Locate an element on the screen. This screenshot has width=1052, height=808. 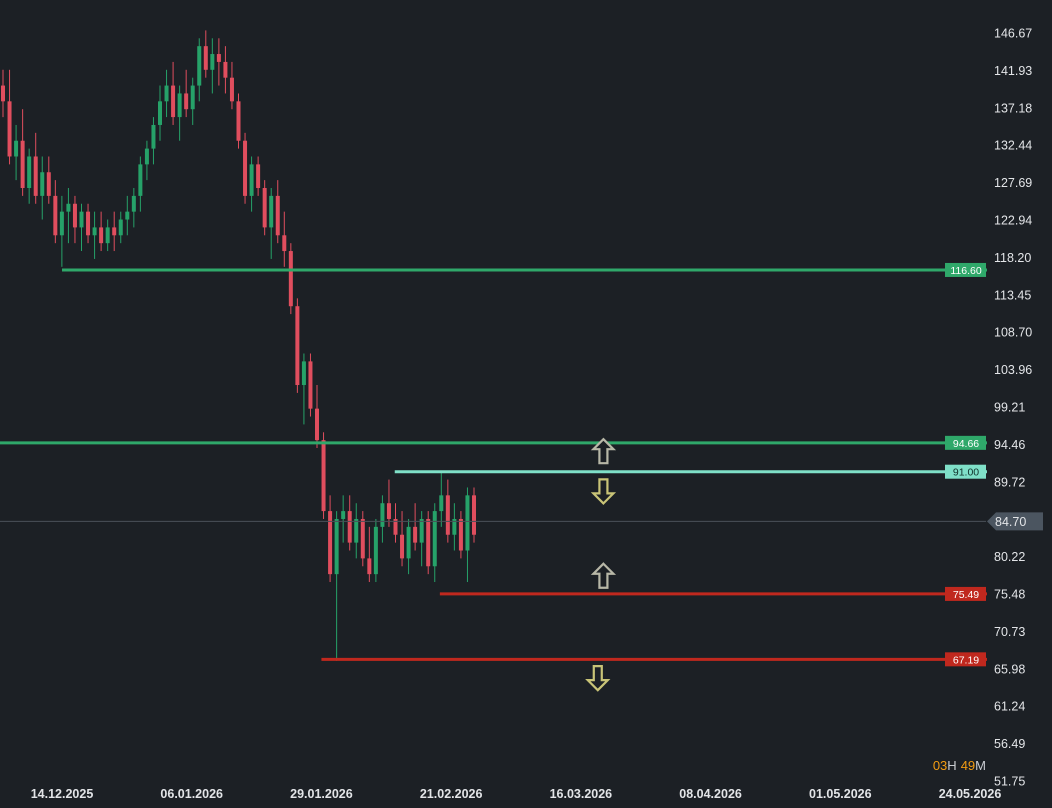
y-tick-label: 80.22 is located at coordinates (1009, 557).